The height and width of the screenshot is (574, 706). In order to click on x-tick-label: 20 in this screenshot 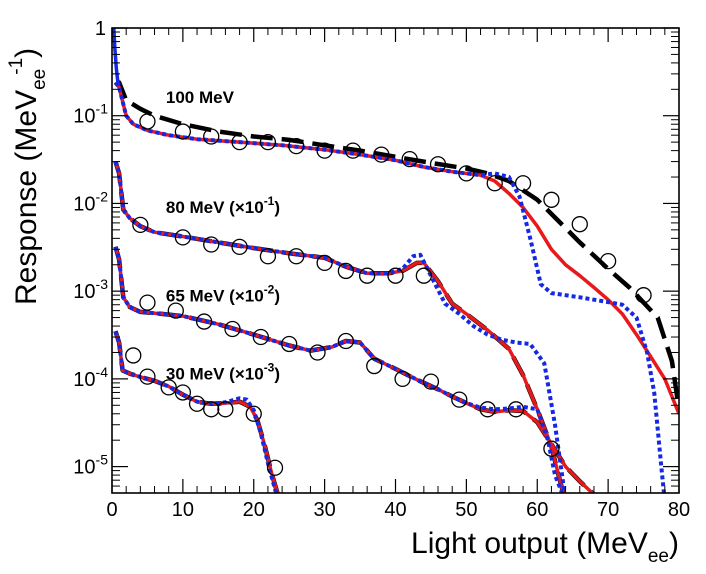, I will do `click(254, 510)`.